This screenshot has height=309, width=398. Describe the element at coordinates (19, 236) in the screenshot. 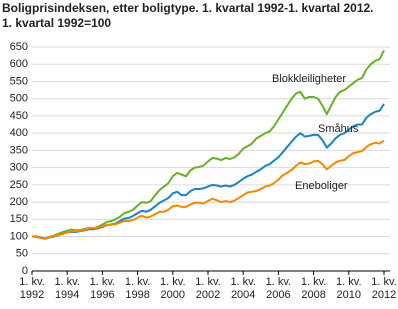

I see `y-tick-label: 100` at that location.